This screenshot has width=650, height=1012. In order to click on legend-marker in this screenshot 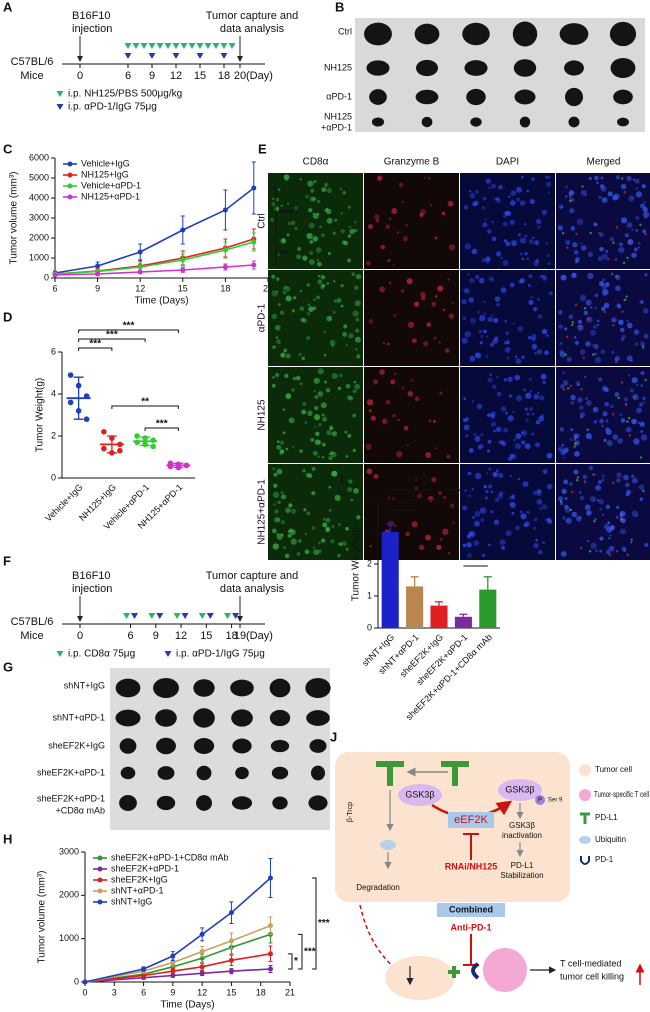, I will do `click(70, 175)`.